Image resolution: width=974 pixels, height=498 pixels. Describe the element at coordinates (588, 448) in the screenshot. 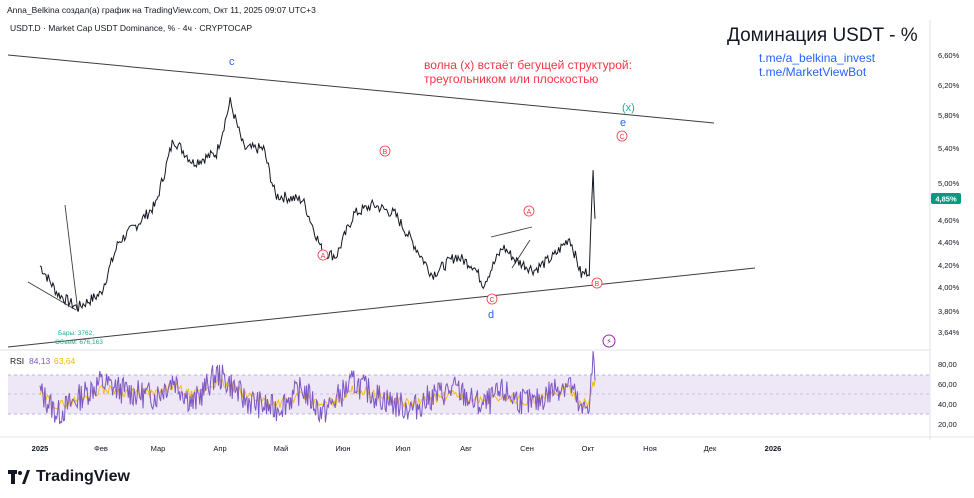

I see `time-tick-label: Окт` at that location.